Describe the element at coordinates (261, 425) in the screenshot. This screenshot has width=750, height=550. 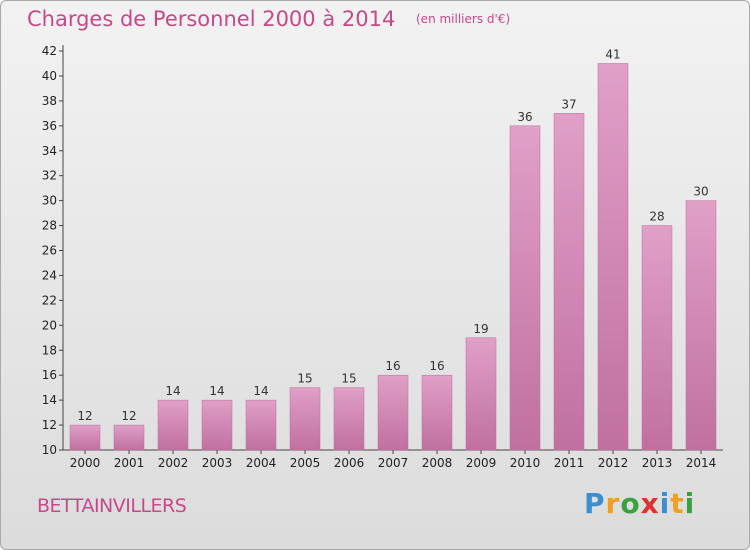
I see `bar-2004` at that location.